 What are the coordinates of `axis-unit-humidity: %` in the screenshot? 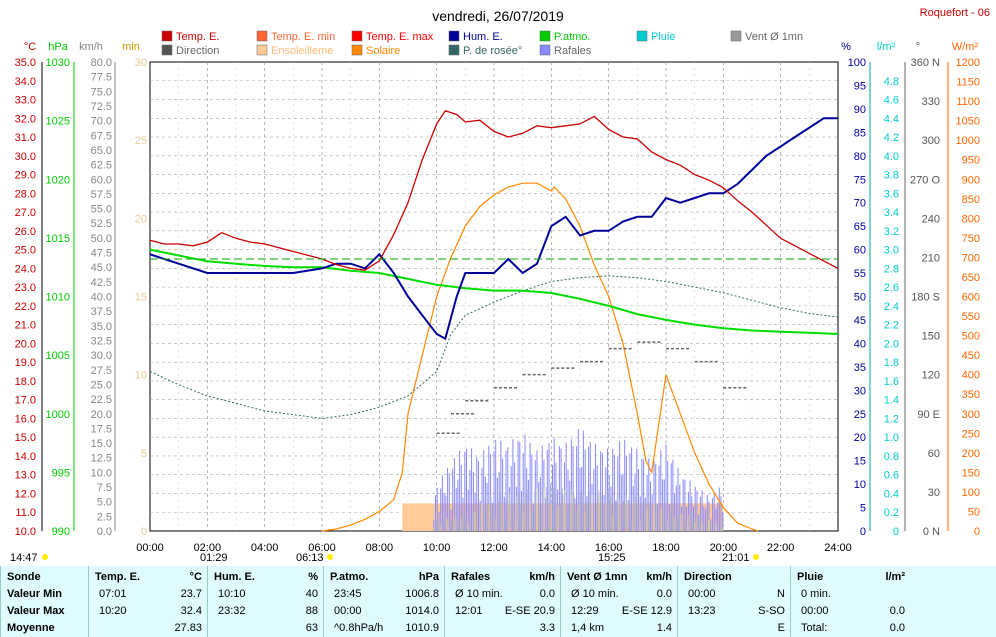 It's located at (846, 47).